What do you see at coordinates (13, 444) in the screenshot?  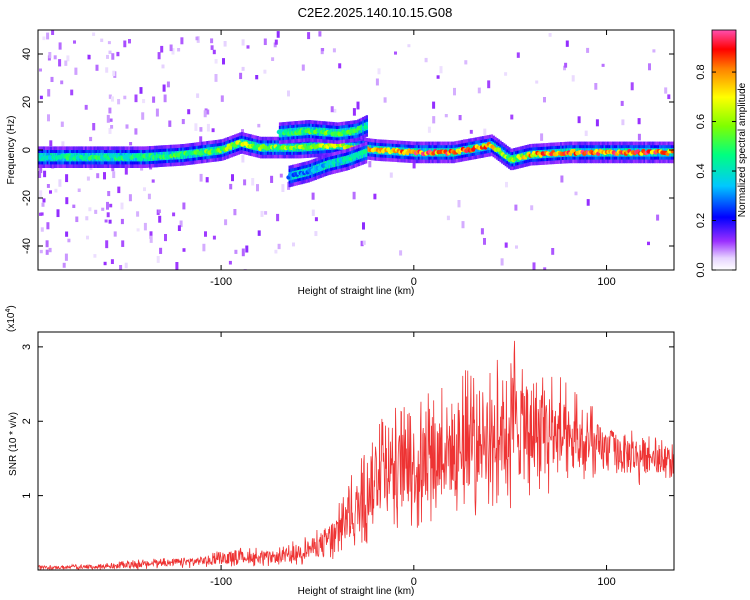 I see `snr-y-axis-title: SNR (10 * v/v)` at bounding box center [13, 444].